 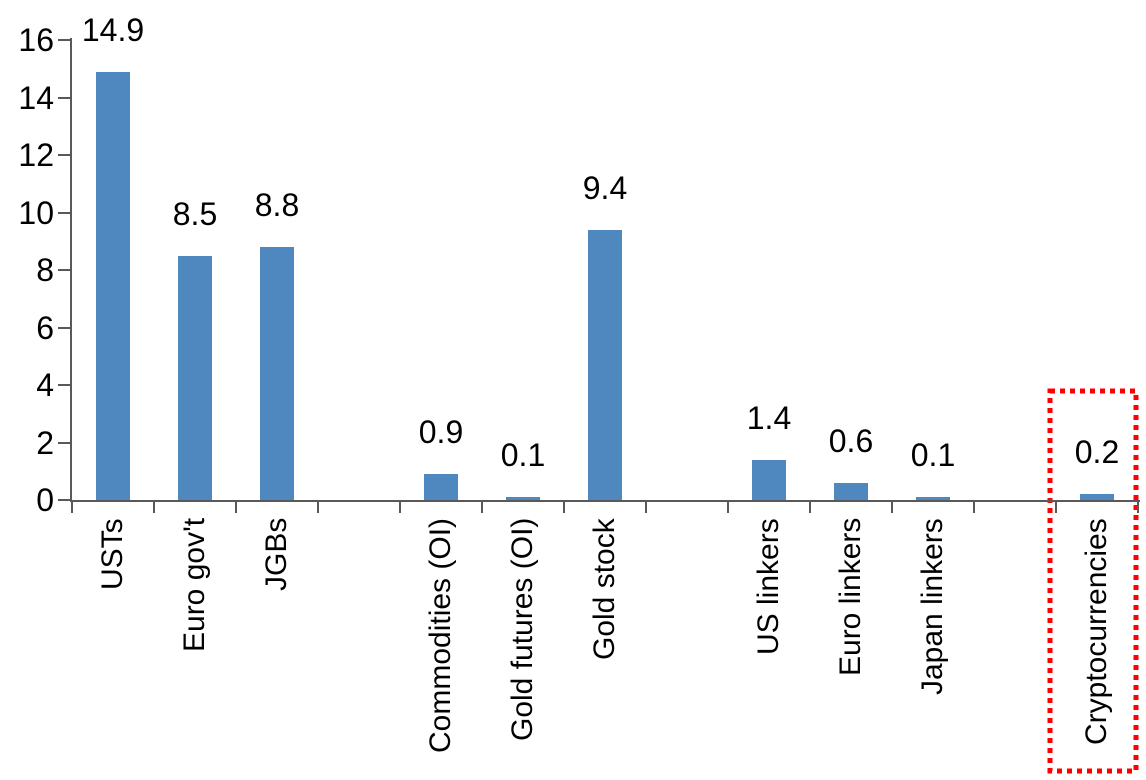 What do you see at coordinates (45, 327) in the screenshot?
I see `y-axis-tick-label: 6` at bounding box center [45, 327].